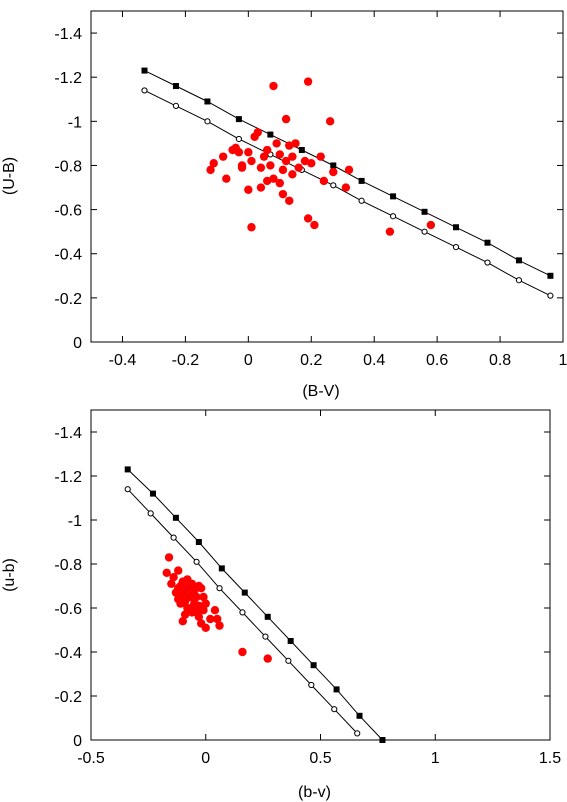  What do you see at coordinates (550, 758) in the screenshot?
I see `x-tick-label: 1.5` at bounding box center [550, 758].